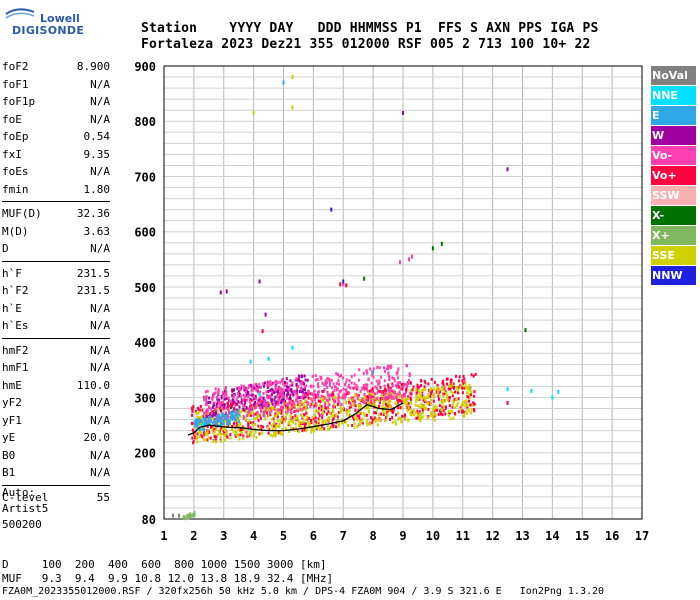 This screenshot has height=600, width=700. I want to click on x-tick-label: 15, so click(582, 536).